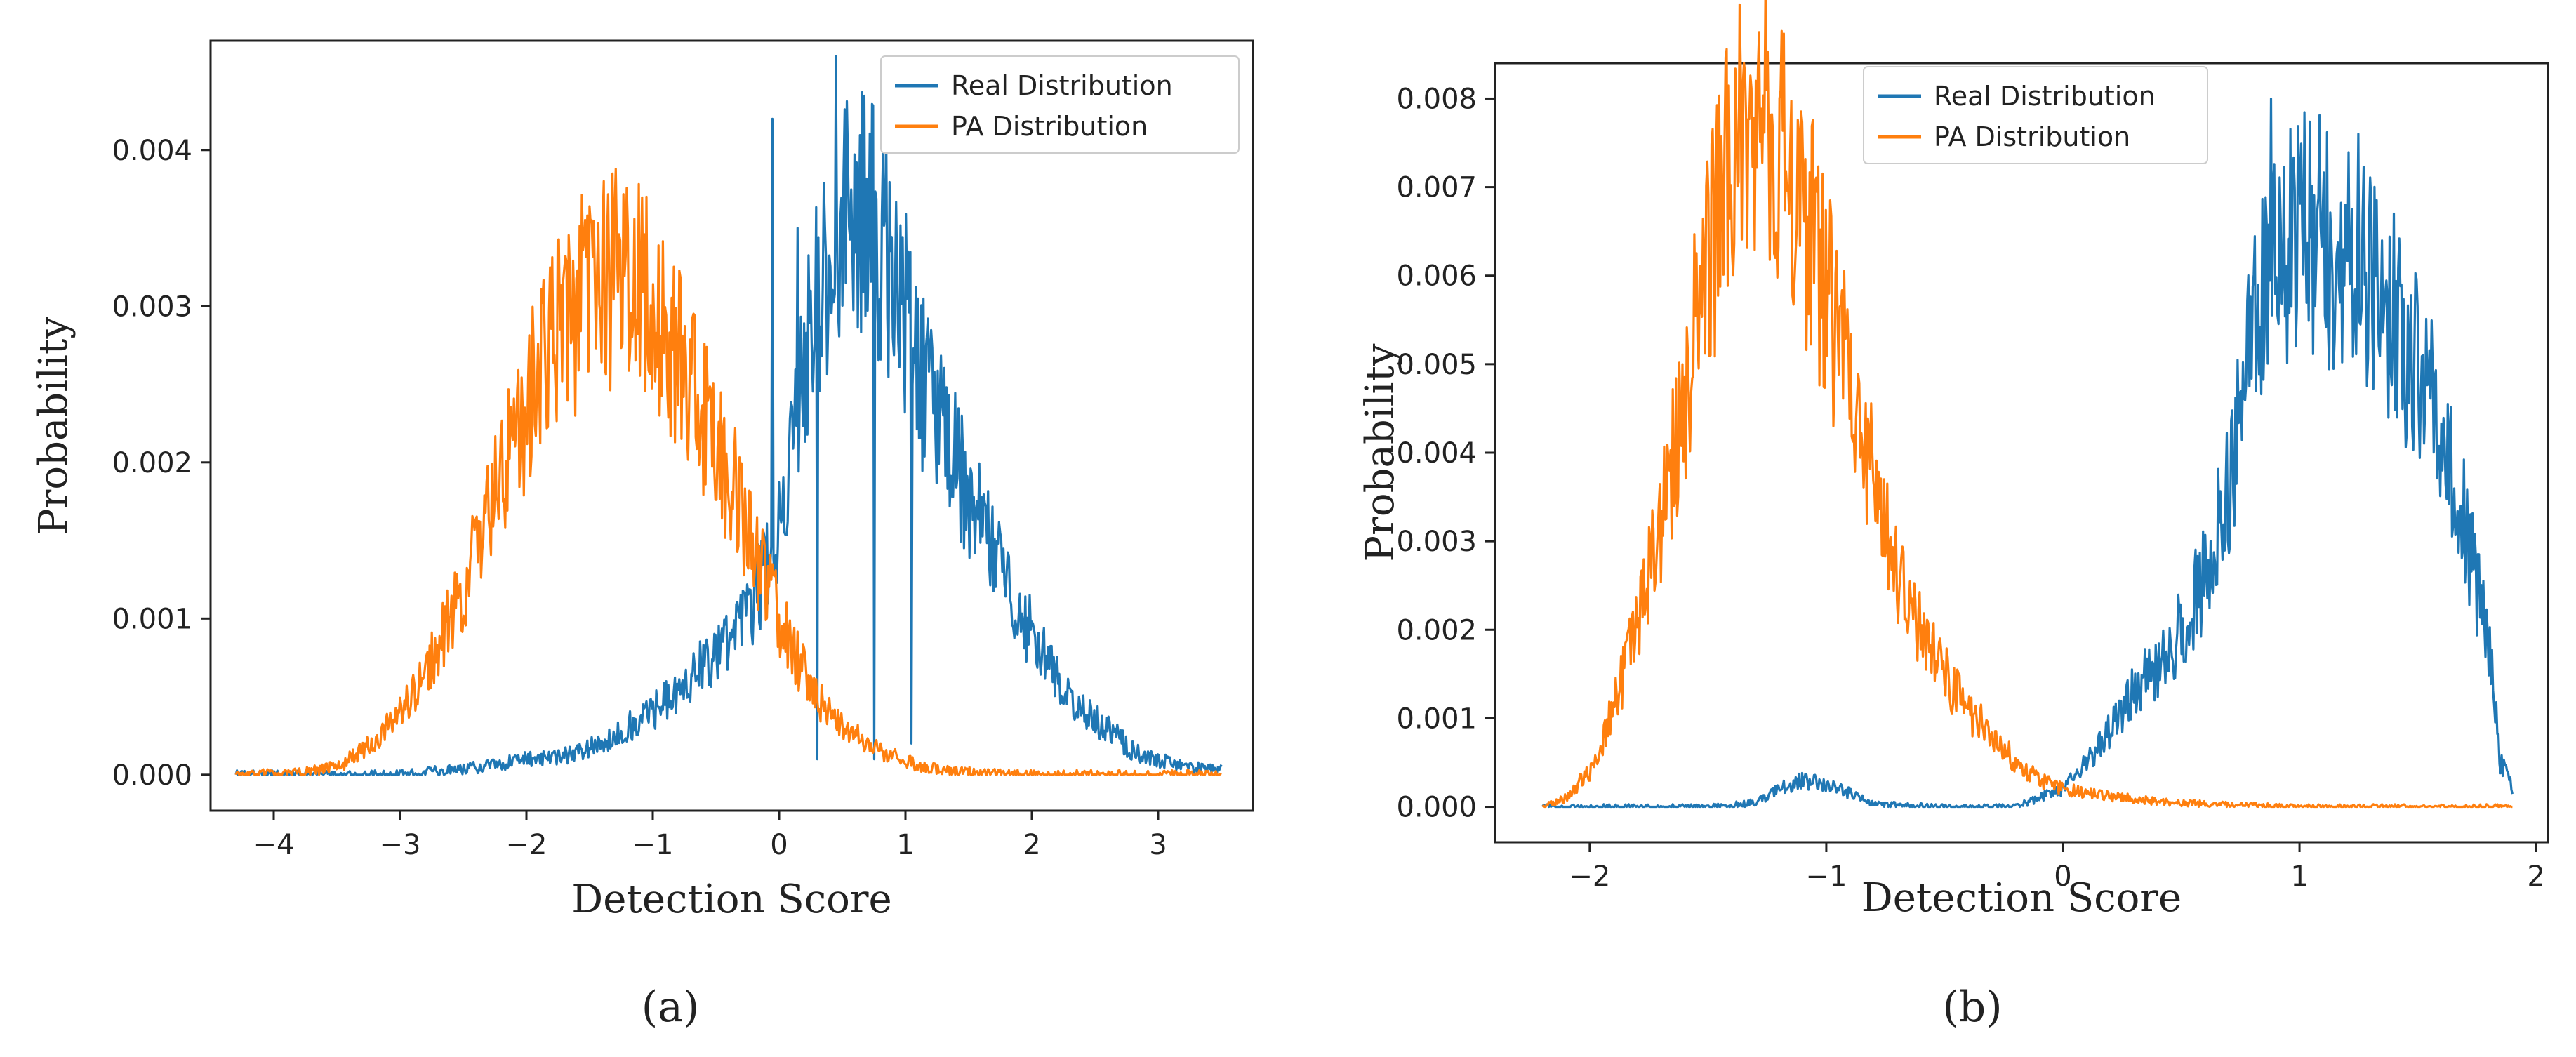 The height and width of the screenshot is (1057, 2576). What do you see at coordinates (1158, 845) in the screenshot?
I see `x-tick-label: 3` at bounding box center [1158, 845].